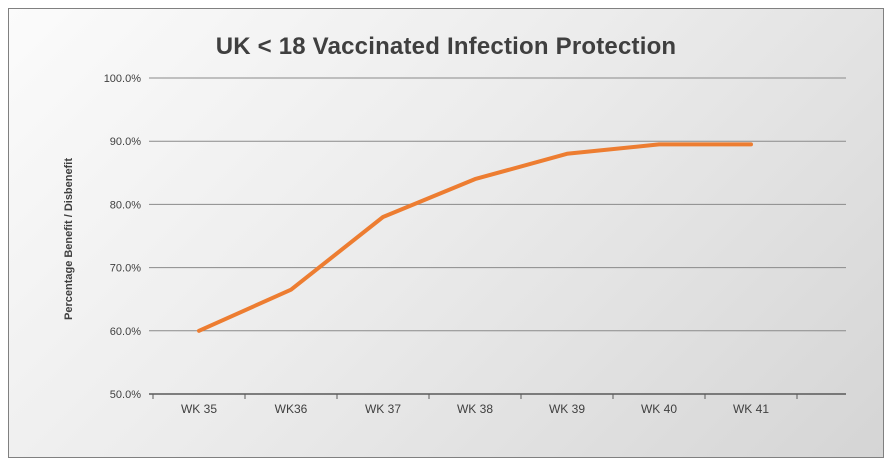 The image size is (892, 466). What do you see at coordinates (199, 409) in the screenshot?
I see `x-tick-label: WK 35` at bounding box center [199, 409].